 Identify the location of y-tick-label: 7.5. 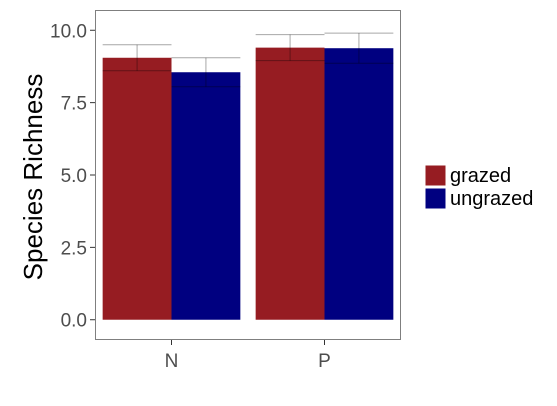
(74, 104).